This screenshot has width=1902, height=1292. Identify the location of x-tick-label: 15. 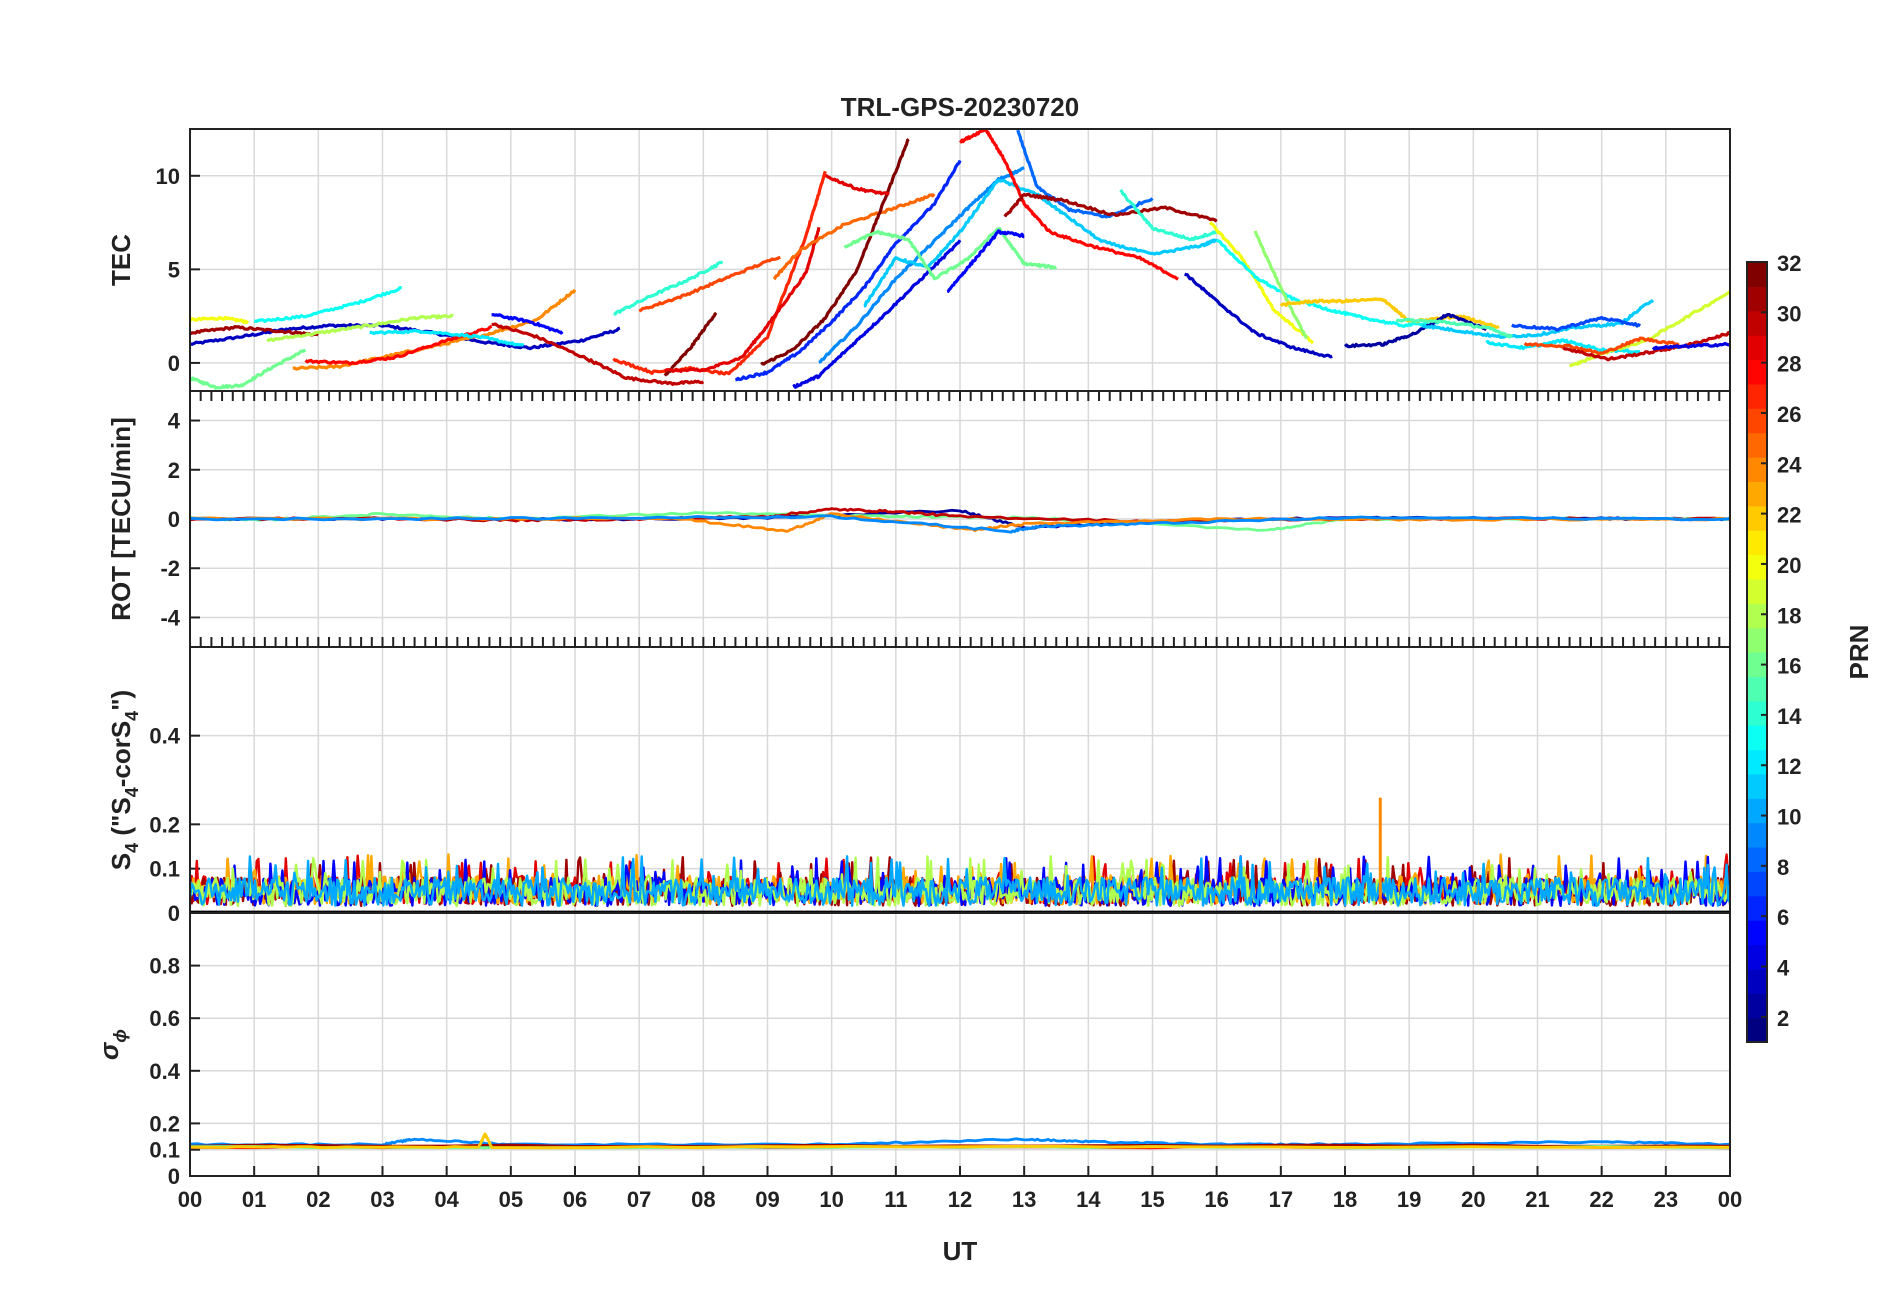
(1152, 1199).